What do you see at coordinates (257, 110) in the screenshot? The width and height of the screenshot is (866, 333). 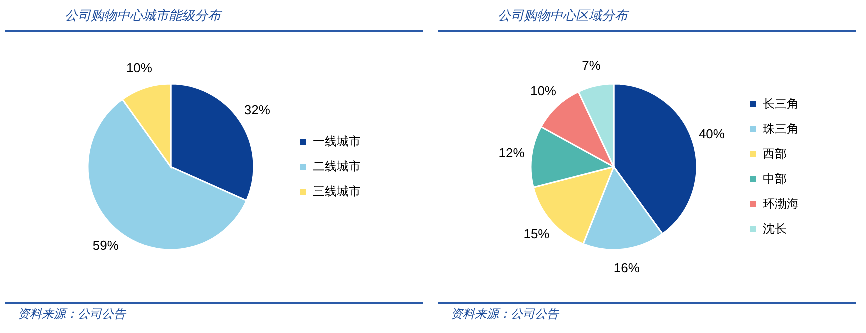 I see `data-label: 32%` at bounding box center [257, 110].